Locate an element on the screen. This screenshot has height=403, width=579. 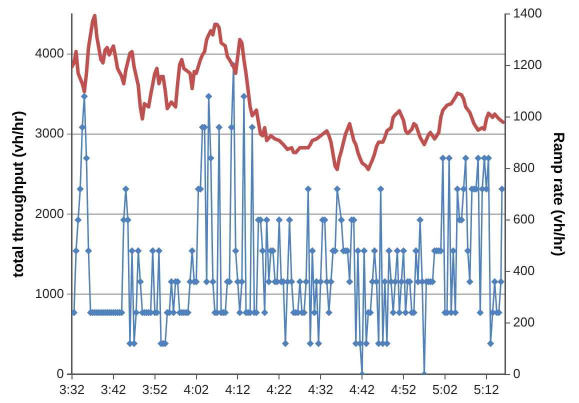
y2-axis-title: Ramp rate (vh/hr) is located at coordinates (558, 194).